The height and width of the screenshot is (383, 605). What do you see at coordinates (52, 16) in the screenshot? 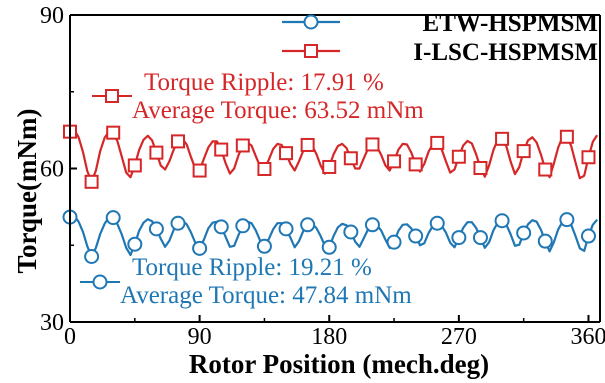
I see `y-tick-label: 90` at bounding box center [52, 16].